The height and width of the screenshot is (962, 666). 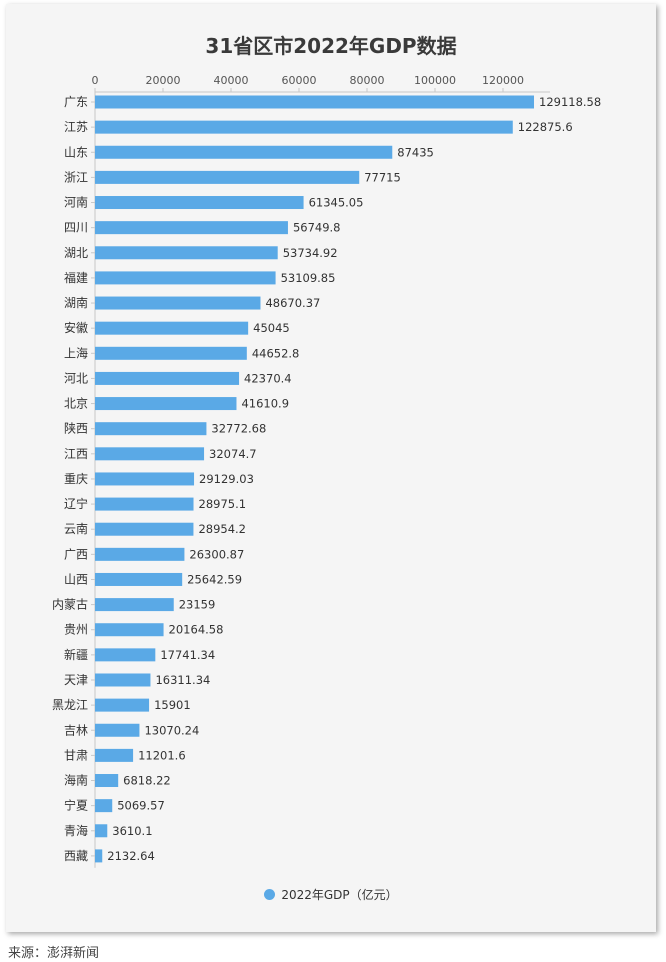 I want to click on x-tick-label: 60000, so click(x=299, y=80).